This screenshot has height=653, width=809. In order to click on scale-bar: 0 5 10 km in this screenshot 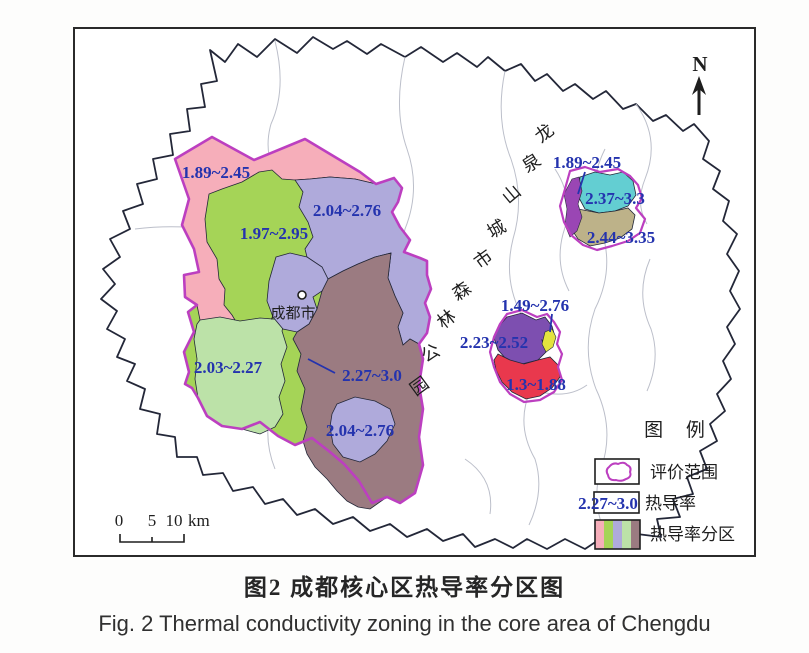, I will do `click(162, 527)`.